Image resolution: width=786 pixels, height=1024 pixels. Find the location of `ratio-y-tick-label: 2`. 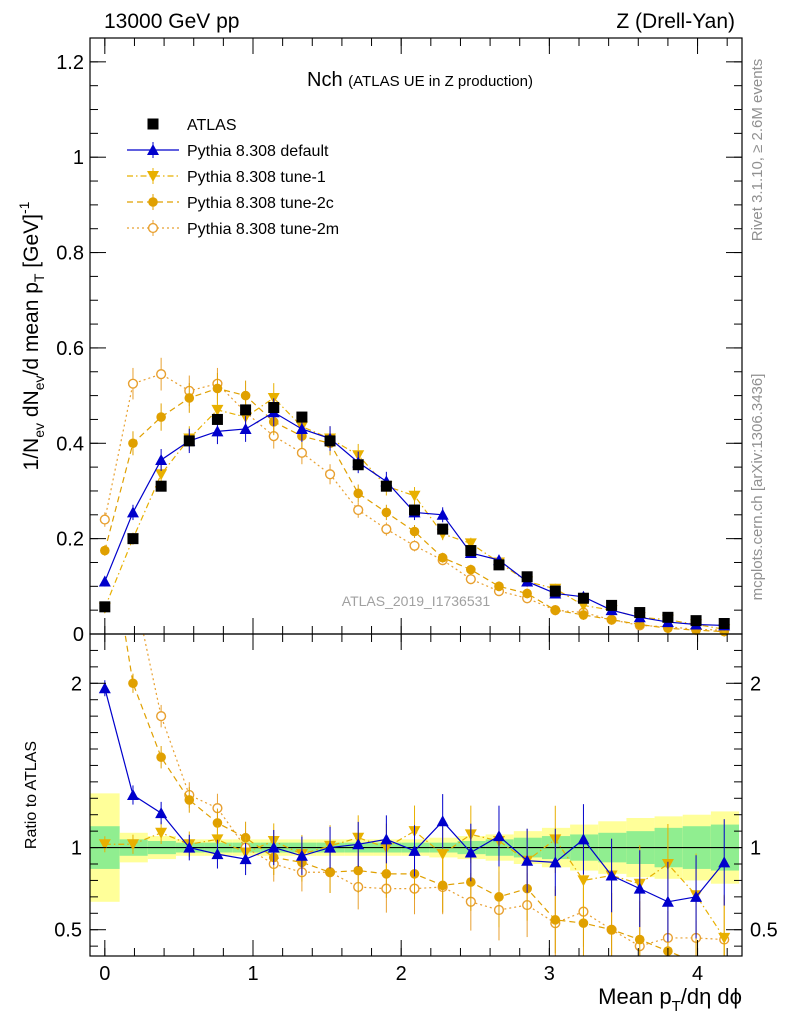

ratio-y-tick-label: 2 is located at coordinates (76, 684).